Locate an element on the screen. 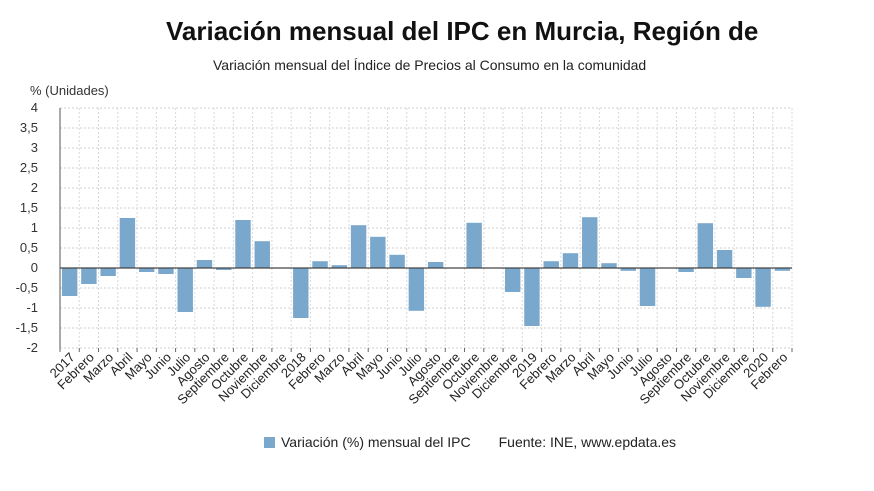 Image resolution: width=874 pixels, height=491 pixels. y-tick-label: -1,5 is located at coordinates (27, 327).